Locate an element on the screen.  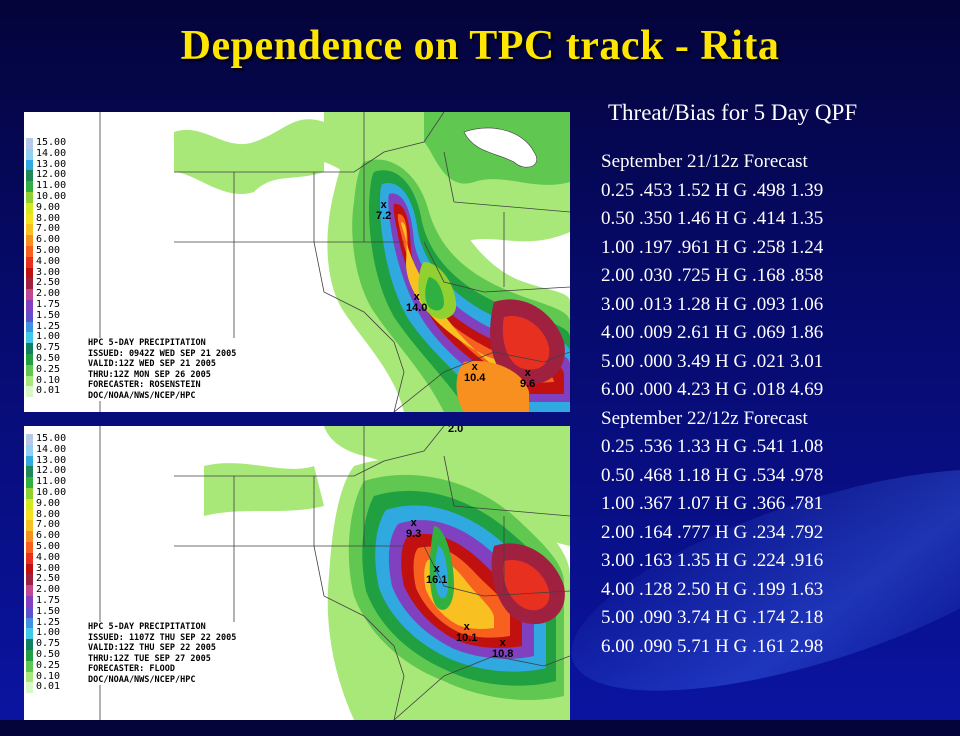
precip-max-marker: x 14.0 is located at coordinates (417, 302).